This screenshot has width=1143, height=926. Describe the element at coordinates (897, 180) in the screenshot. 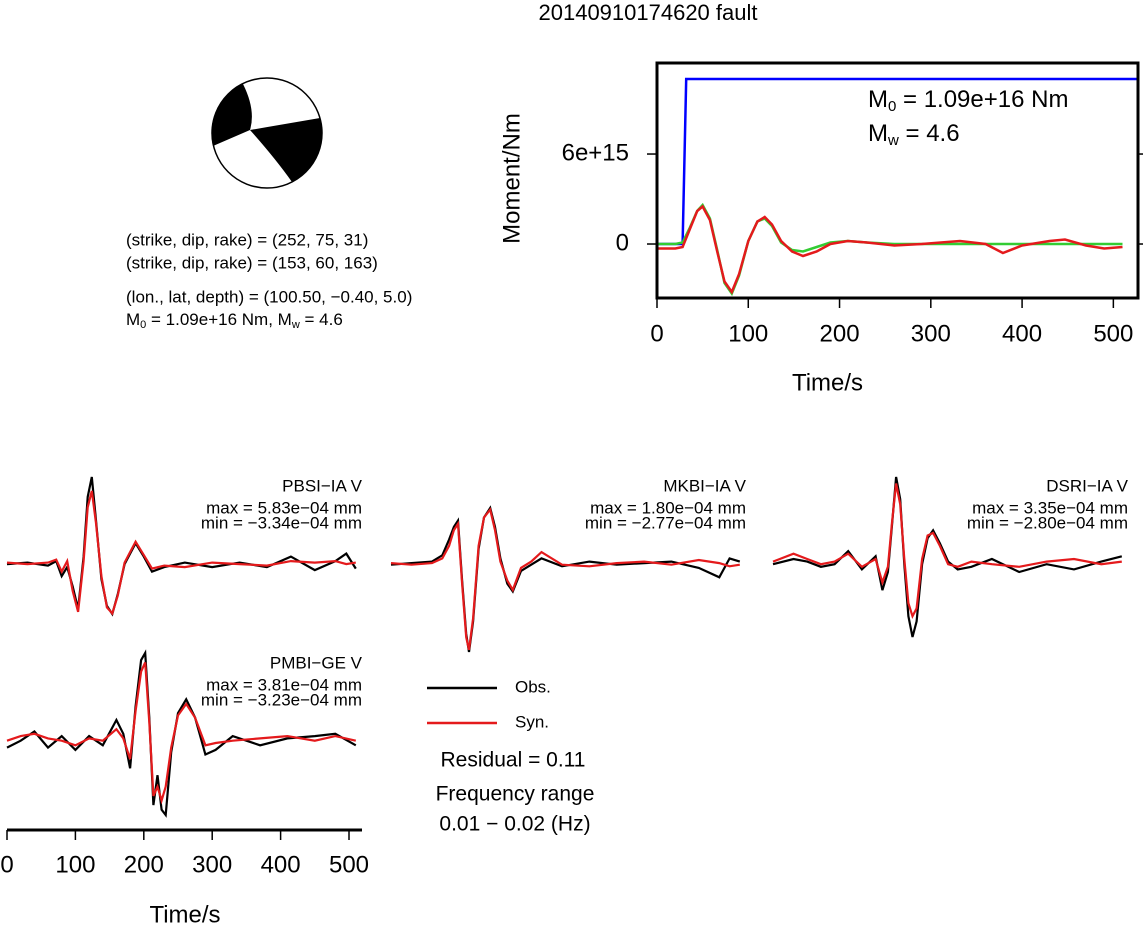

I see `plot-frame` at that location.